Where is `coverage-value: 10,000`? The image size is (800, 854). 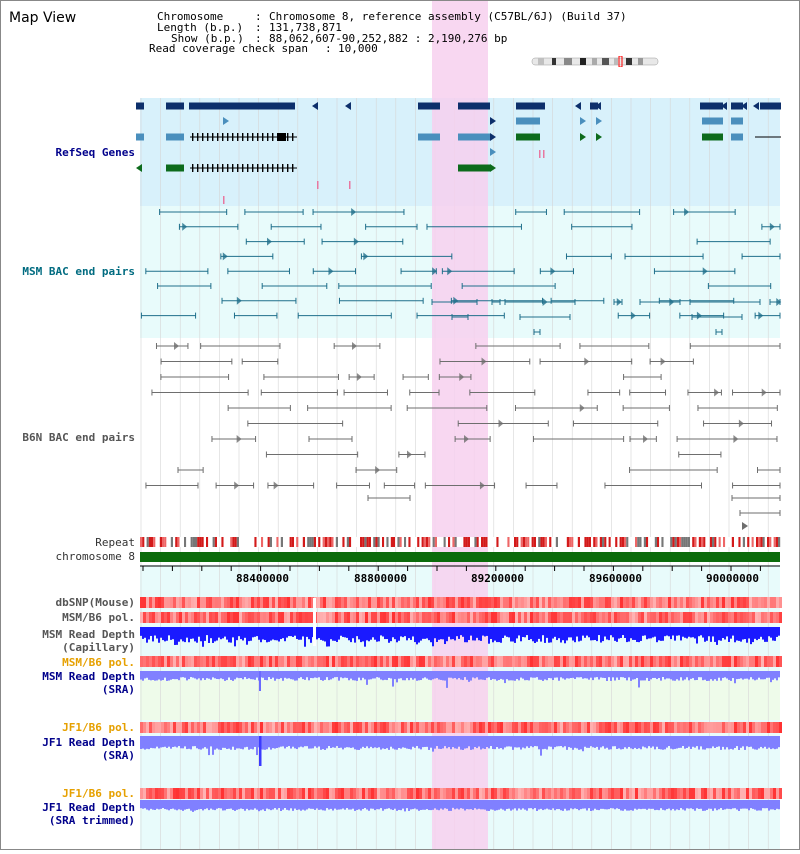 coverage-value: 10,000 is located at coordinates (358, 48).